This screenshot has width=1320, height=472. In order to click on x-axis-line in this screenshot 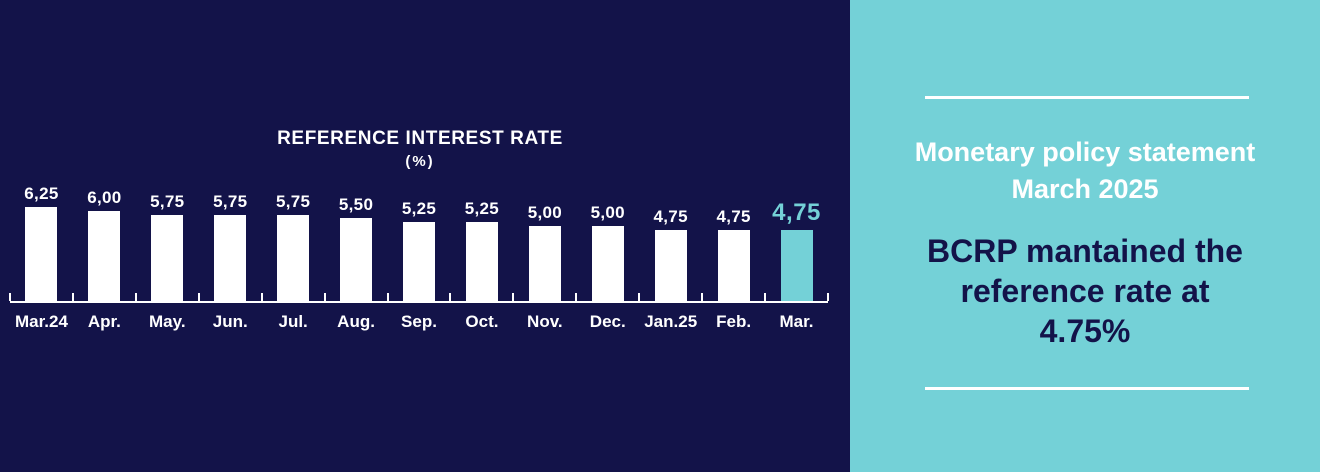, I will do `click(419, 302)`.